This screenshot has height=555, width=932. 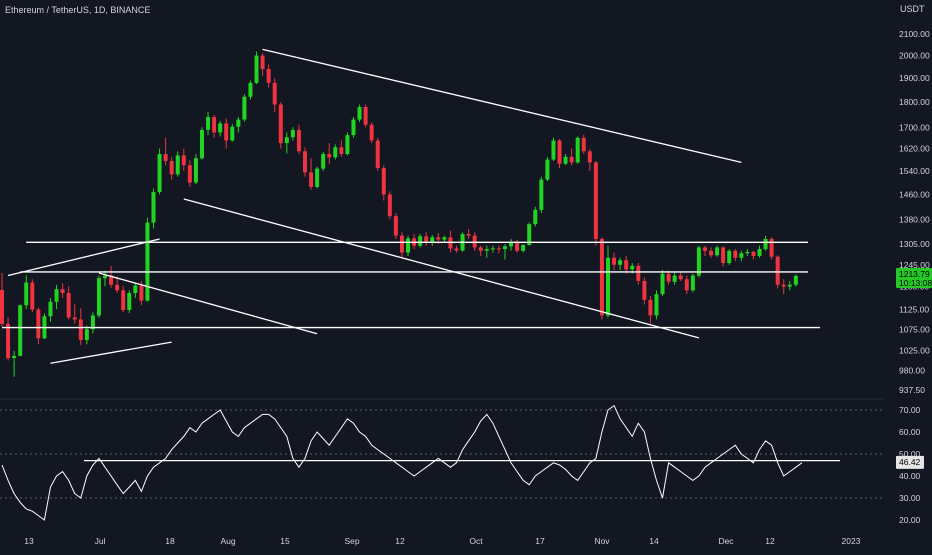 What do you see at coordinates (914, 194) in the screenshot?
I see `price-tick-label: 1460.00` at bounding box center [914, 194].